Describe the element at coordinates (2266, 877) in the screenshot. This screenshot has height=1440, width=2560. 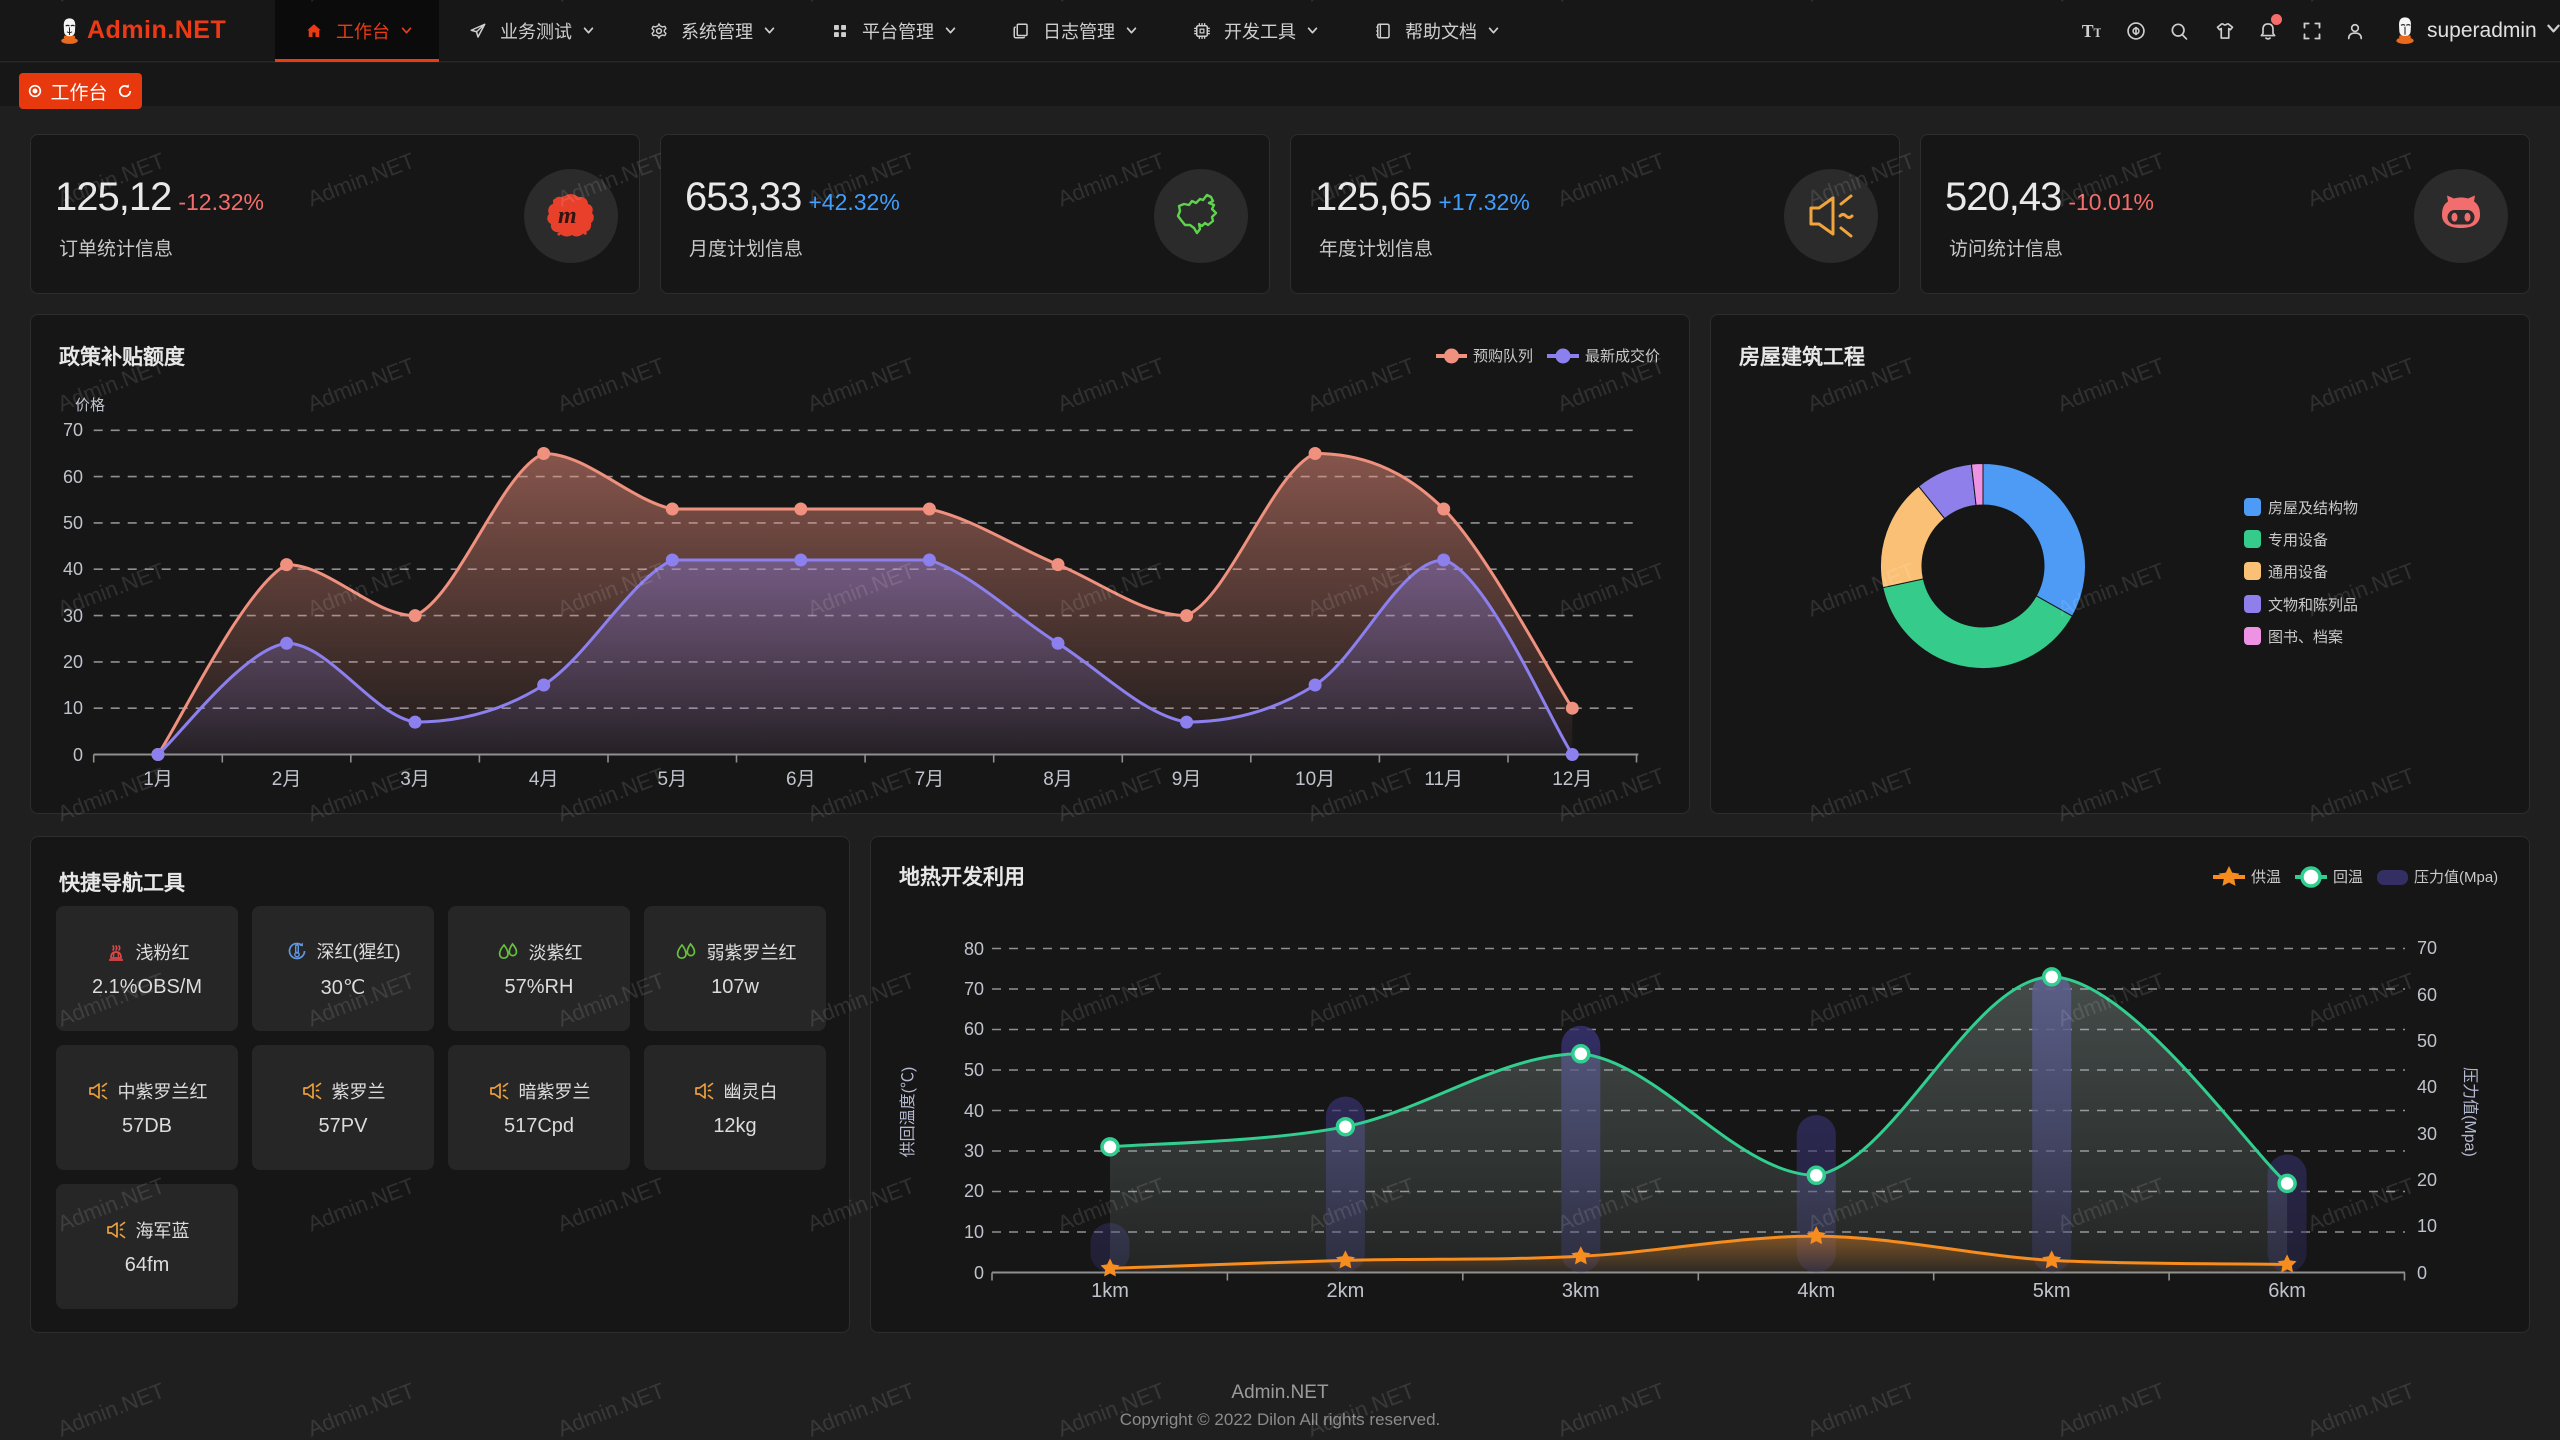
I see `svg-text: 供温` at that location.